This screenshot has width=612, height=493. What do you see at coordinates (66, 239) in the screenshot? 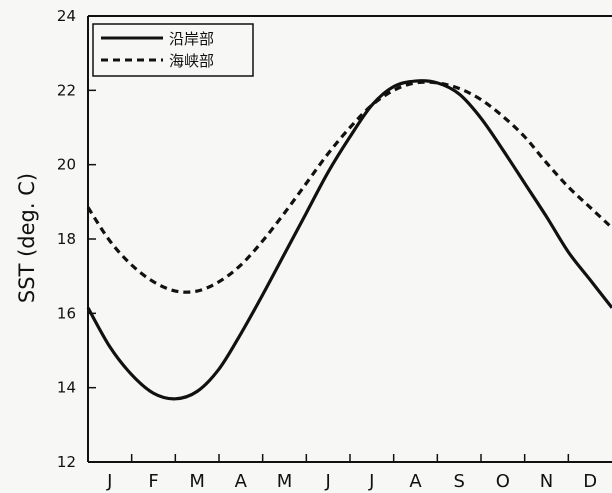
I see `y-tick-label: 18` at bounding box center [66, 239].